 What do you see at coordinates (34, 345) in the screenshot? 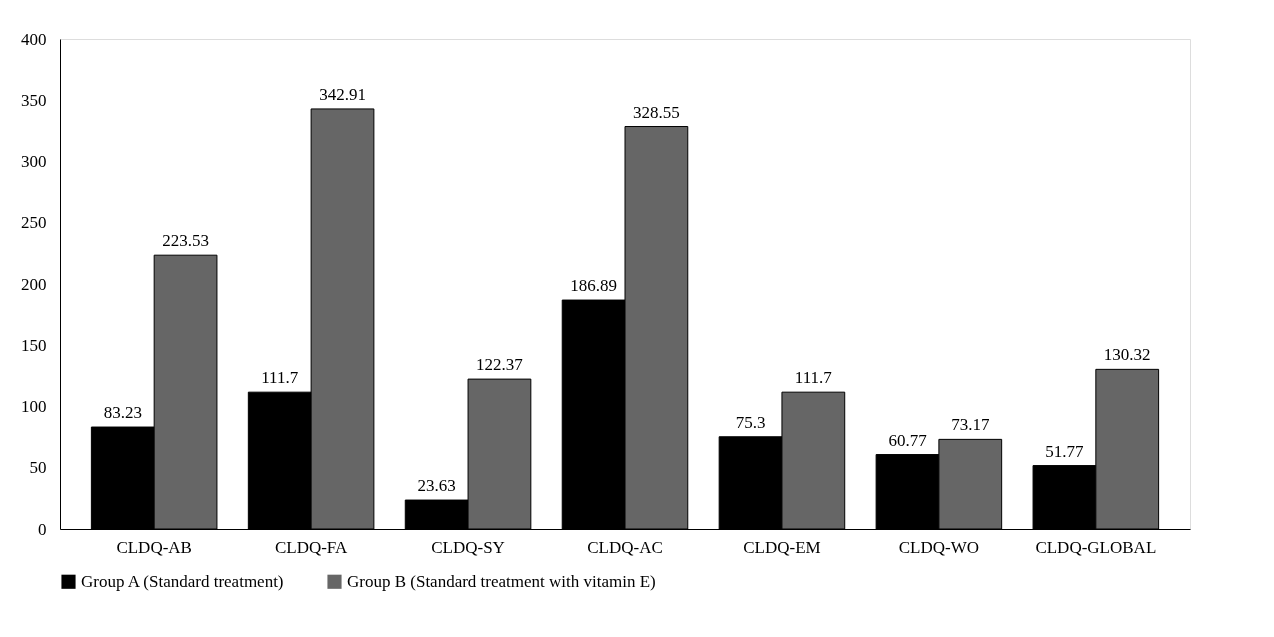
I see `y-tick-label: 150` at bounding box center [34, 345].